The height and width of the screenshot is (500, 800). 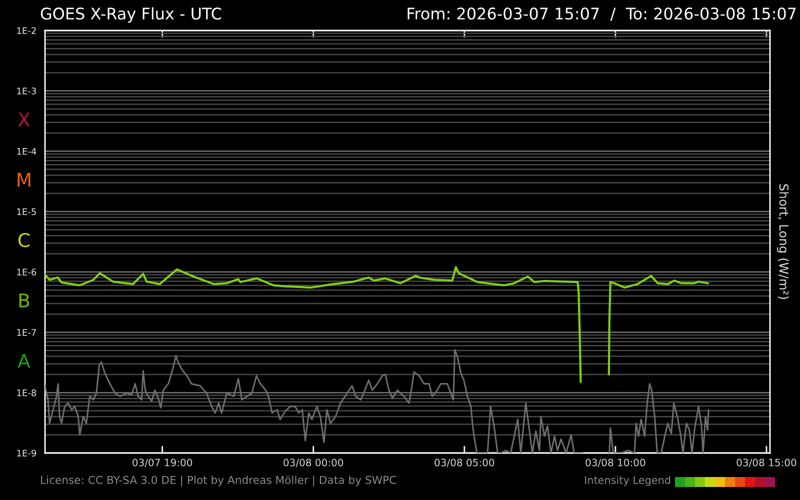 I want to click on chart-subtitle: From: 2026-03-07 15:07 / To: 2026-03-08 15:07, so click(x=602, y=14).